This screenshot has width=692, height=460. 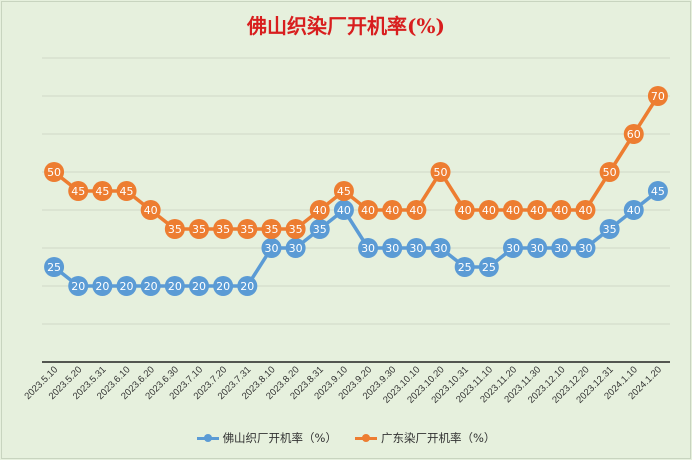 What do you see at coordinates (346, 438) in the screenshot?
I see `legend: 佛山织厂开机率（%） 广东染厂开机率（%）` at bounding box center [346, 438].